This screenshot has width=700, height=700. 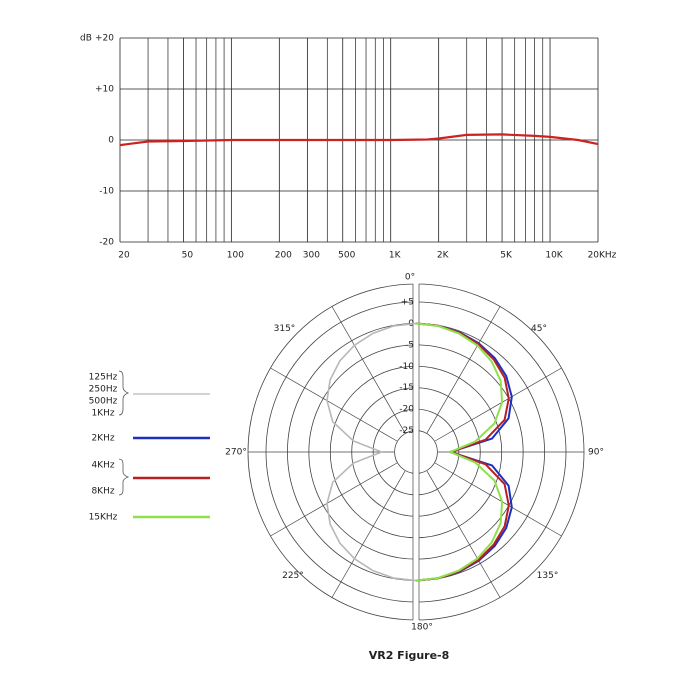 What do you see at coordinates (359, 140) in the screenshot?
I see `response-line` at bounding box center [359, 140].